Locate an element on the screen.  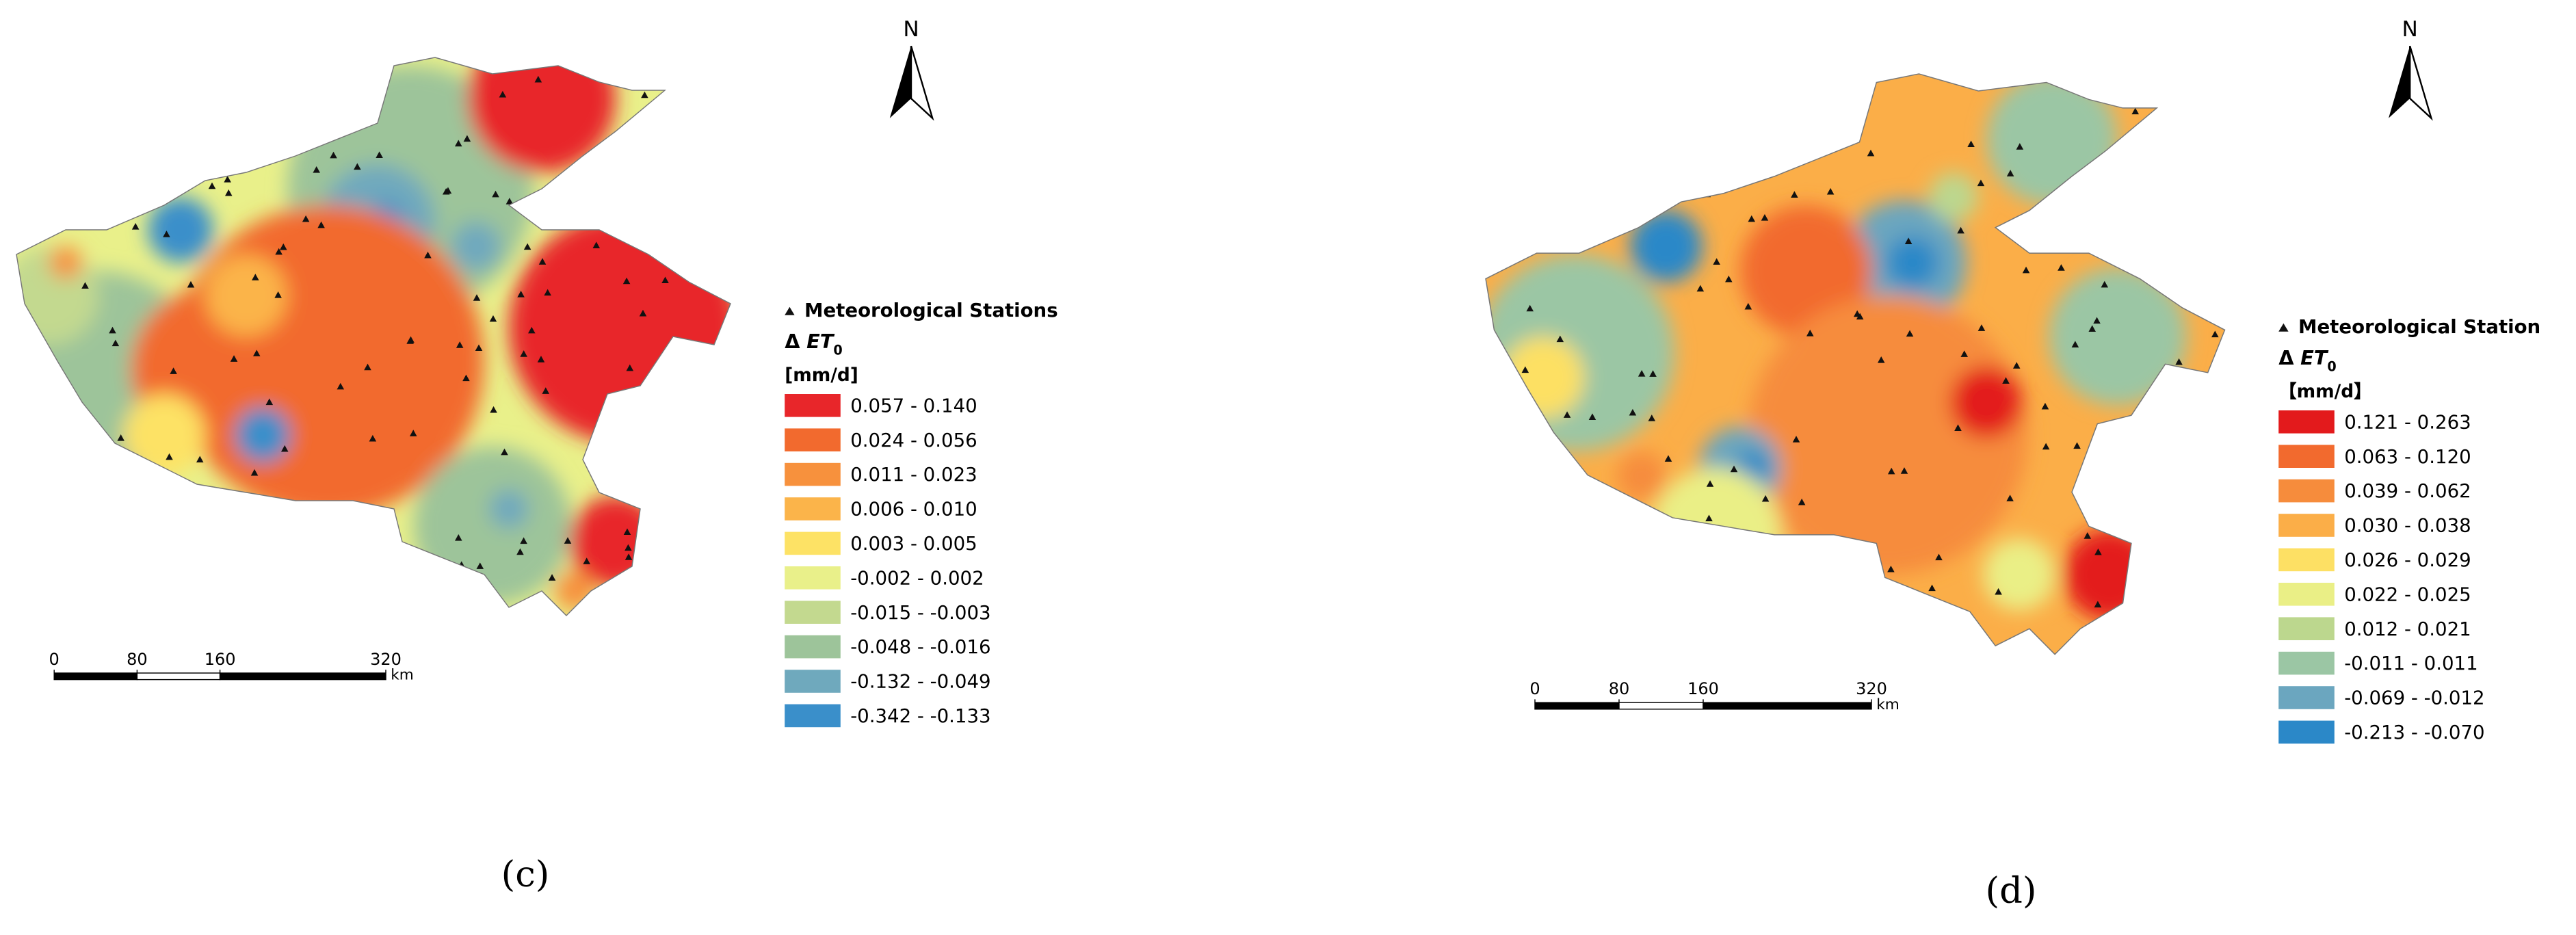
legend-label: 0.121 - 0.263 is located at coordinates (2407, 422).